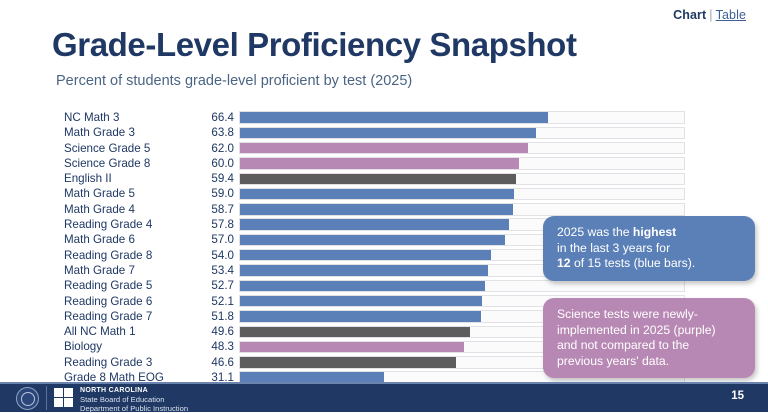  What do you see at coordinates (222, 240) in the screenshot?
I see `bar-row-value: 57.0` at bounding box center [222, 240].